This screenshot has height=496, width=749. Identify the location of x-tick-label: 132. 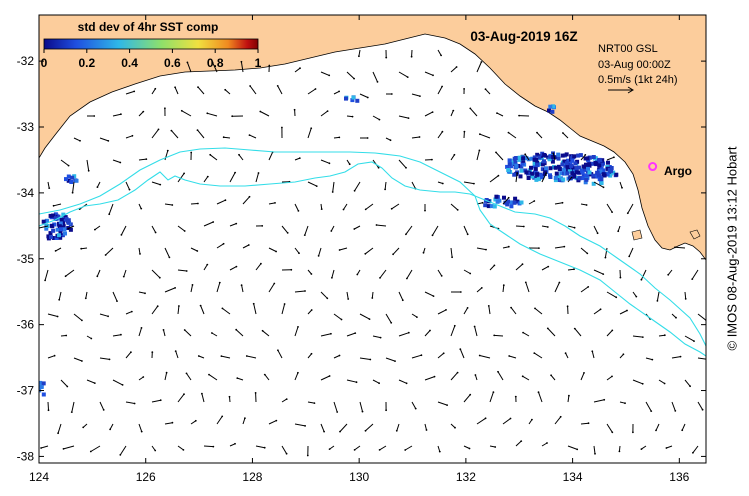
(466, 477).